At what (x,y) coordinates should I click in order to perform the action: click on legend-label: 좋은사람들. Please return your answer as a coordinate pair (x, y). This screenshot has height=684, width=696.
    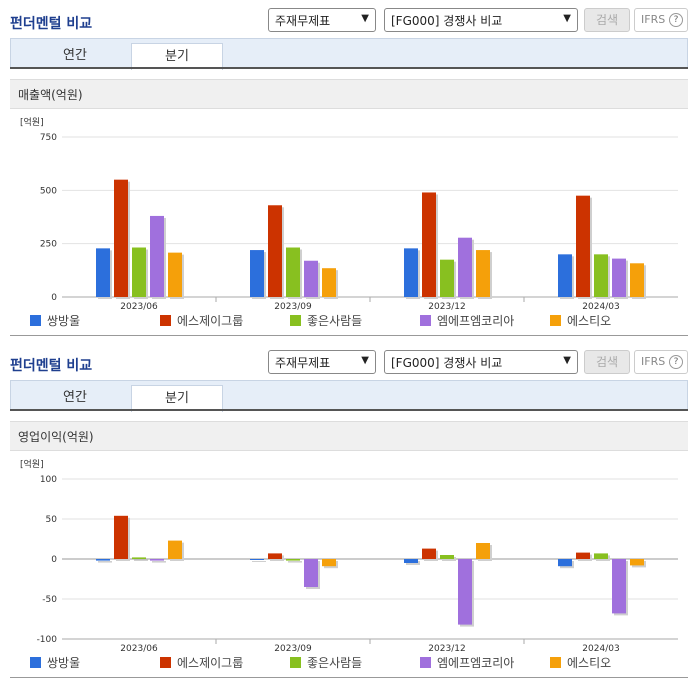
    Looking at the image, I should click on (335, 663).